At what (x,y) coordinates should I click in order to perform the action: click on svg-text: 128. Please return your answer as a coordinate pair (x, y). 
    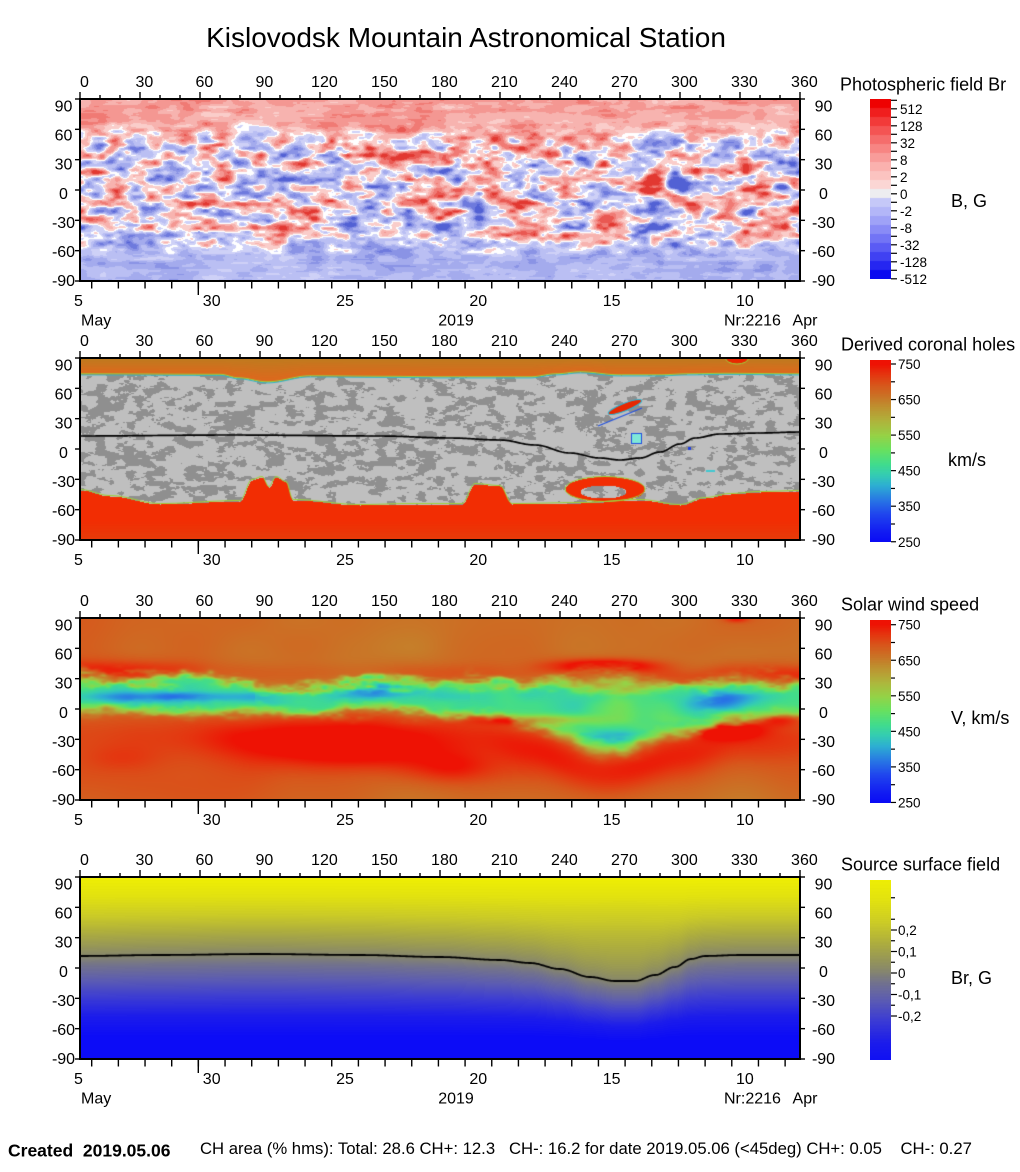
    Looking at the image, I should click on (911, 126).